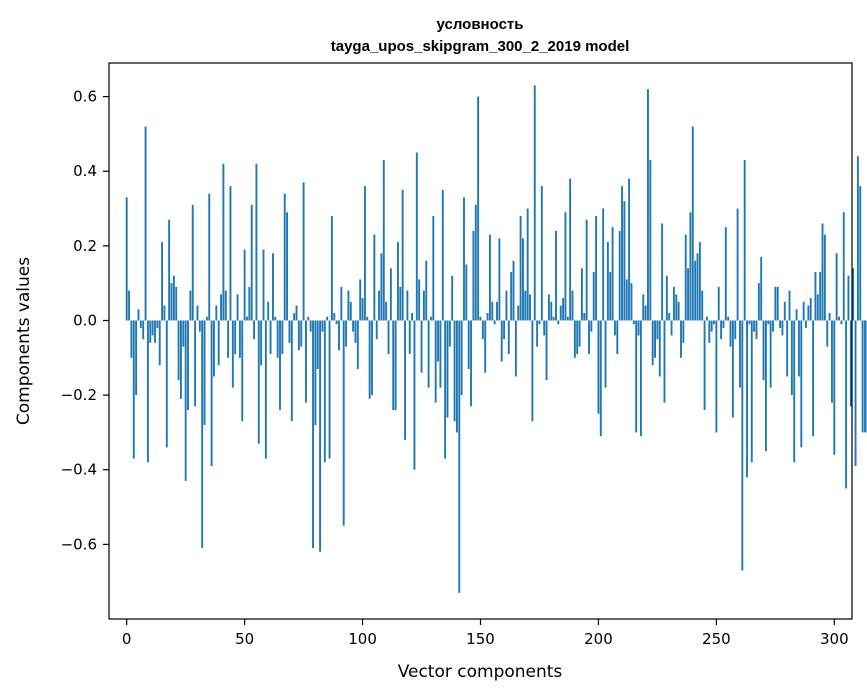 Image resolution: width=867 pixels, height=696 pixels. Describe the element at coordinates (85, 246) in the screenshot. I see `y-tick-label: 0.2` at that location.